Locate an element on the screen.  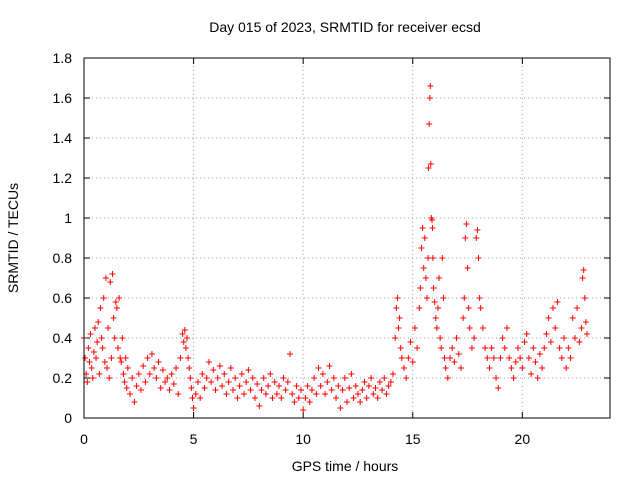
y-tick-label: 0 is located at coordinates (68, 418).